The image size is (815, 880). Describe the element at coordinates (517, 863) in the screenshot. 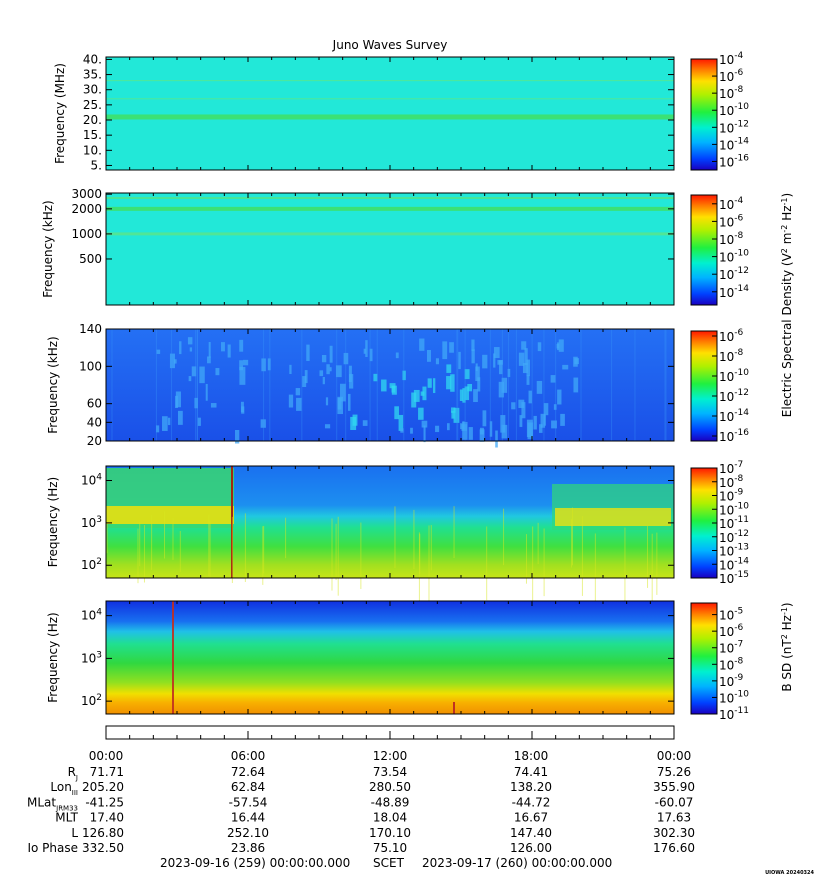

I see `time-end: 2023-09-17 (260) 00:00:00.000` at that location.